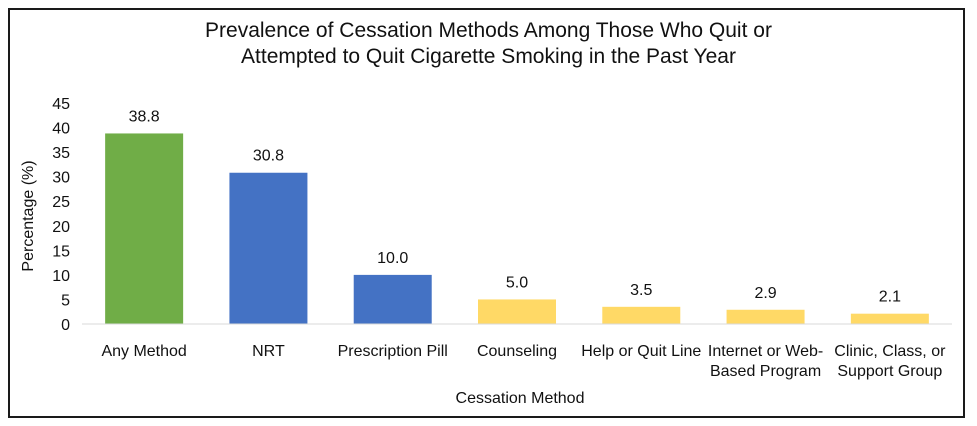 The height and width of the screenshot is (426, 977). What do you see at coordinates (61, 227) in the screenshot?
I see `y-tick-label: 20` at bounding box center [61, 227].